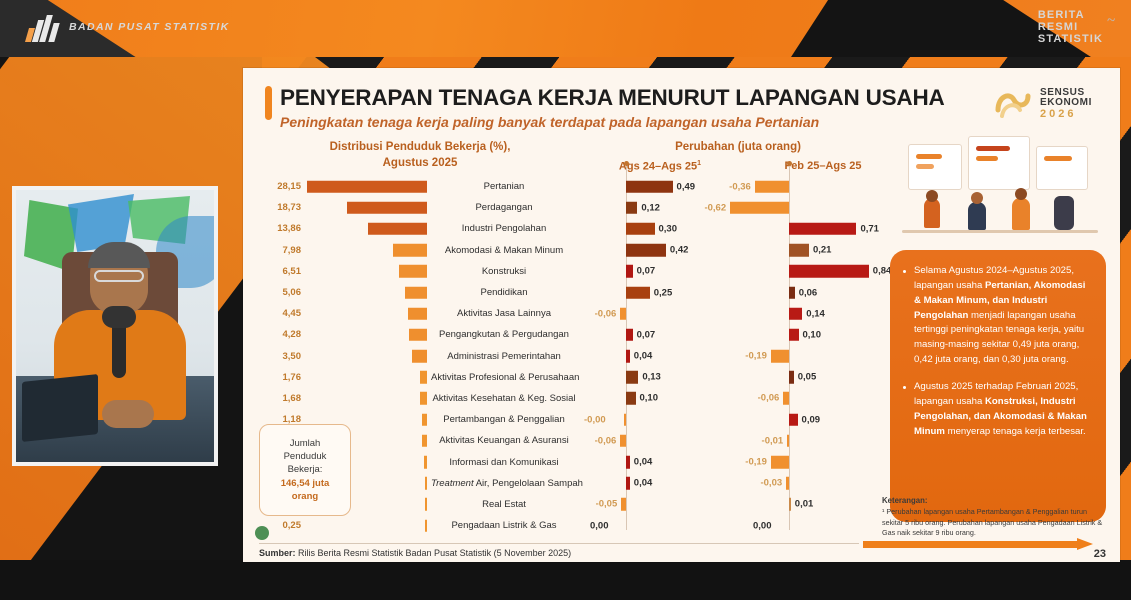  I want to click on table-row: 7,98 Akomodasi & Makan Minum 0,42 0,21, so click(681, 250).